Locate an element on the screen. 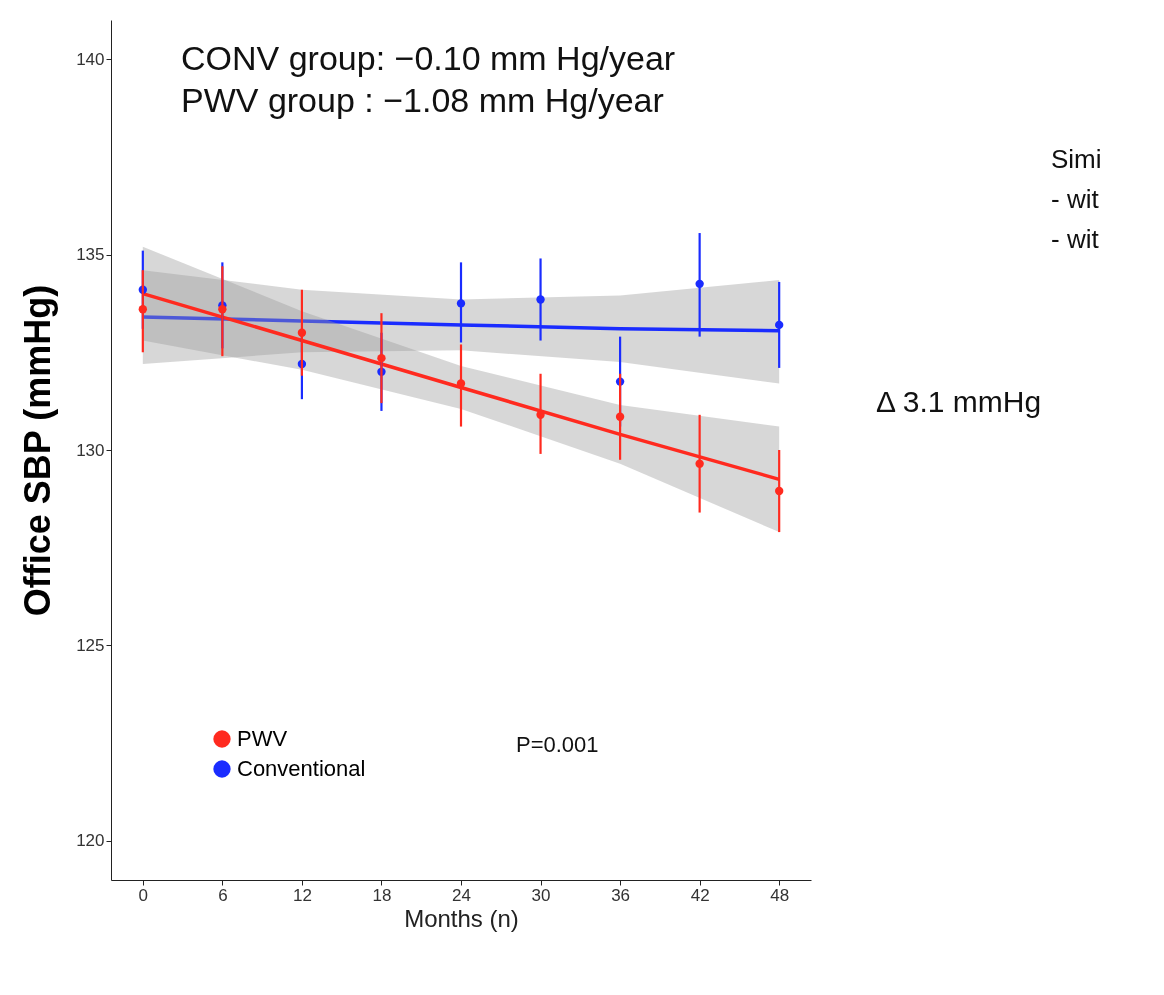 This screenshot has width=1164, height=995. text: Δ 3.1 mmHg is located at coordinates (959, 401).